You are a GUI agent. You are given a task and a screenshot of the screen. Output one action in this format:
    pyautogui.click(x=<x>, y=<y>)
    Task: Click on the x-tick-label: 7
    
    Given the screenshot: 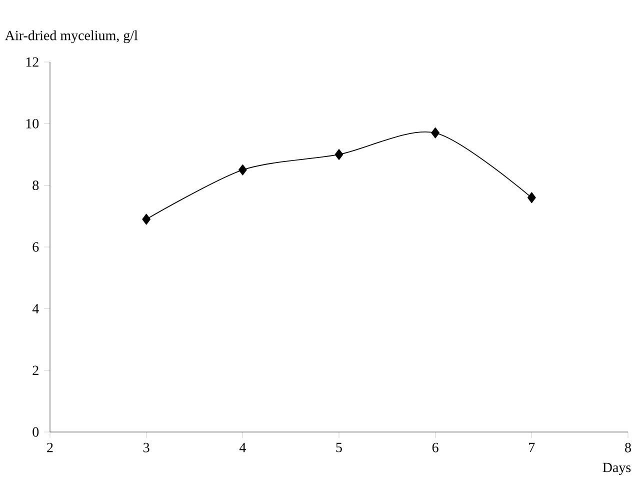 What is the action you would take?
    pyautogui.click(x=532, y=447)
    